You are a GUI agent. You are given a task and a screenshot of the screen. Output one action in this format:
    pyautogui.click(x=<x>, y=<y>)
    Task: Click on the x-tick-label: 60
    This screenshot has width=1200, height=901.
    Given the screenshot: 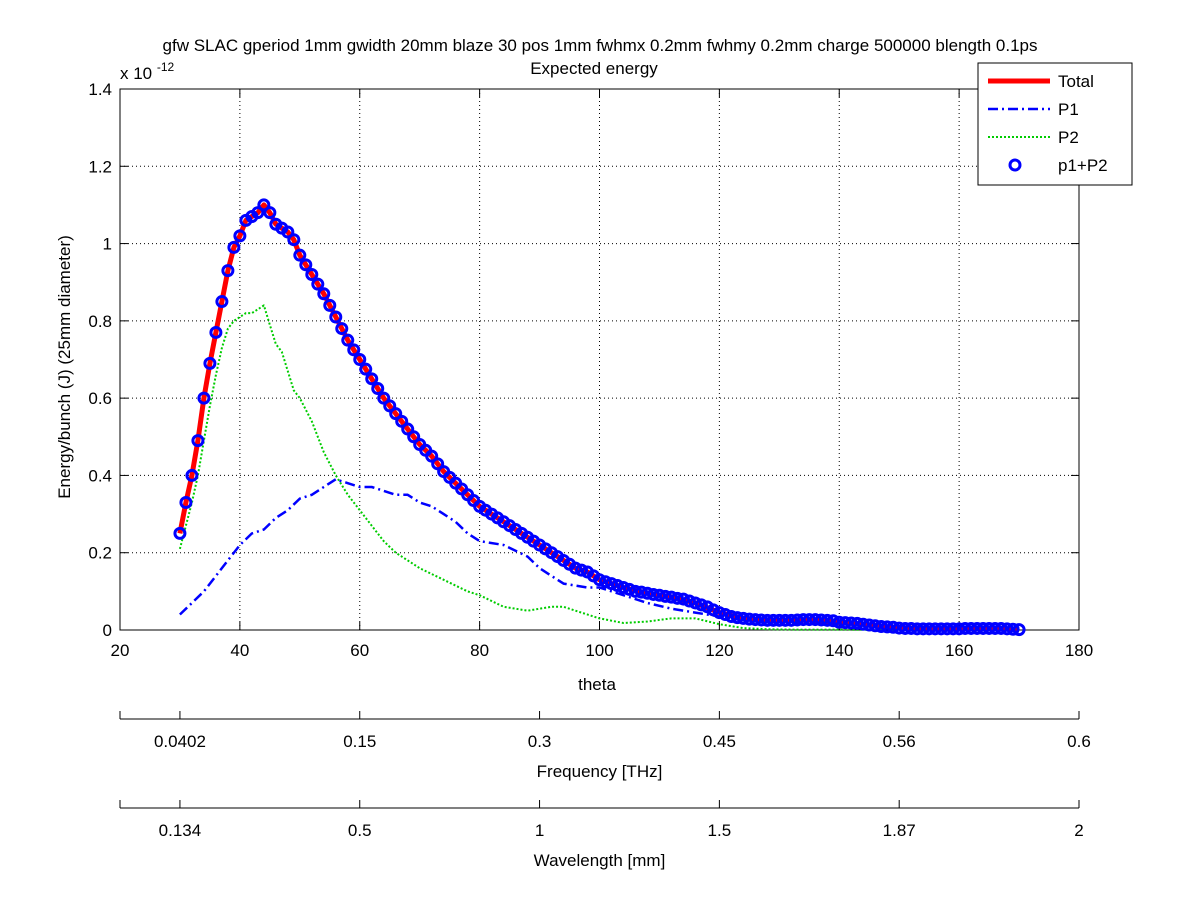 What is the action you would take?
    pyautogui.click(x=359, y=650)
    